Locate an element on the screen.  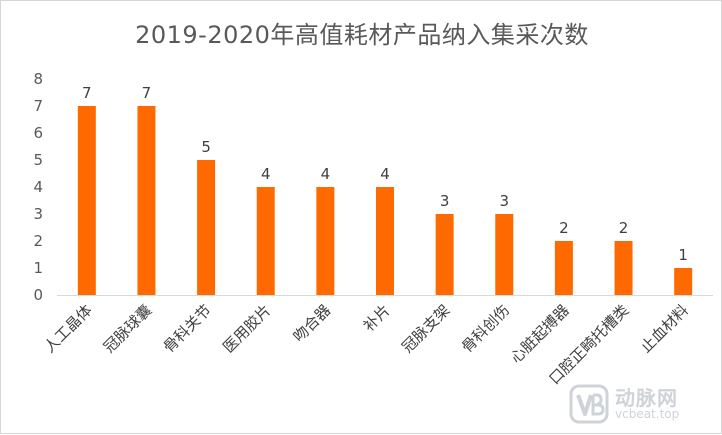
x-category-label: 冠脉球囊 is located at coordinates (127, 328).